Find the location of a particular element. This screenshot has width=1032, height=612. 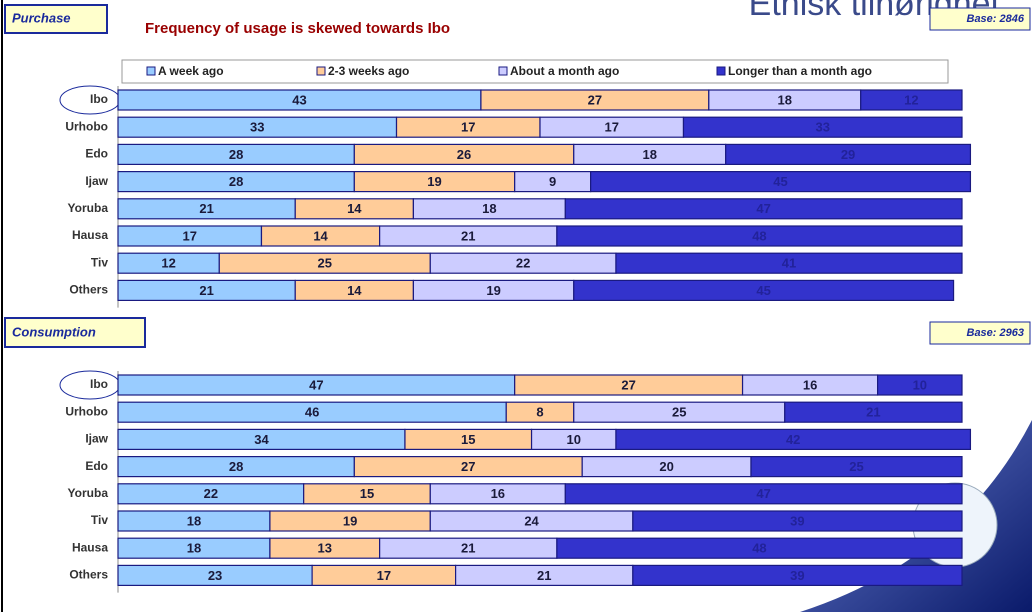

data-label: 43 is located at coordinates (299, 99).